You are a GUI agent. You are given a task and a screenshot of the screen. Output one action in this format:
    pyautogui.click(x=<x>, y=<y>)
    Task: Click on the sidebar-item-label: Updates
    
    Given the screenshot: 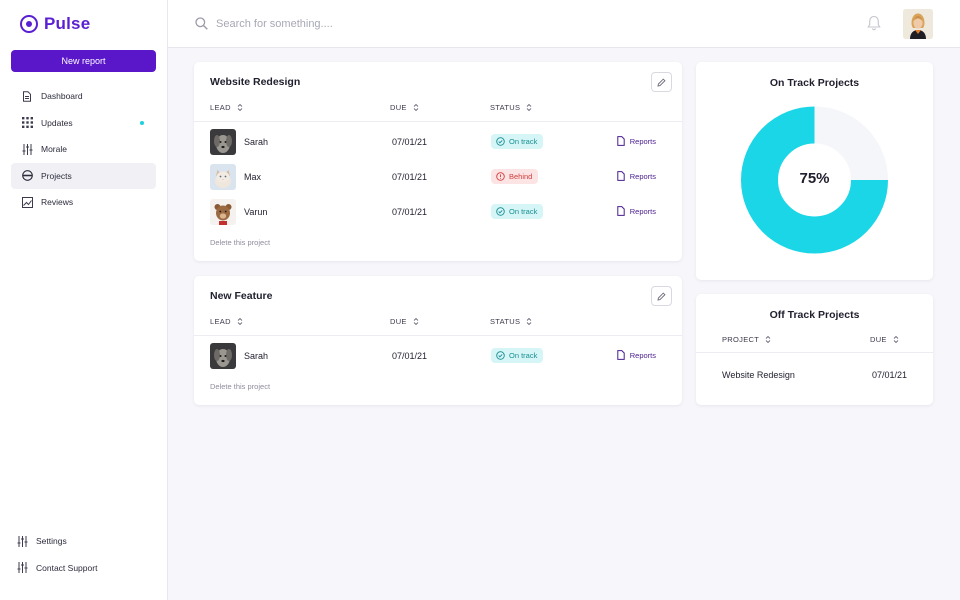 What is the action you would take?
    pyautogui.click(x=57, y=122)
    